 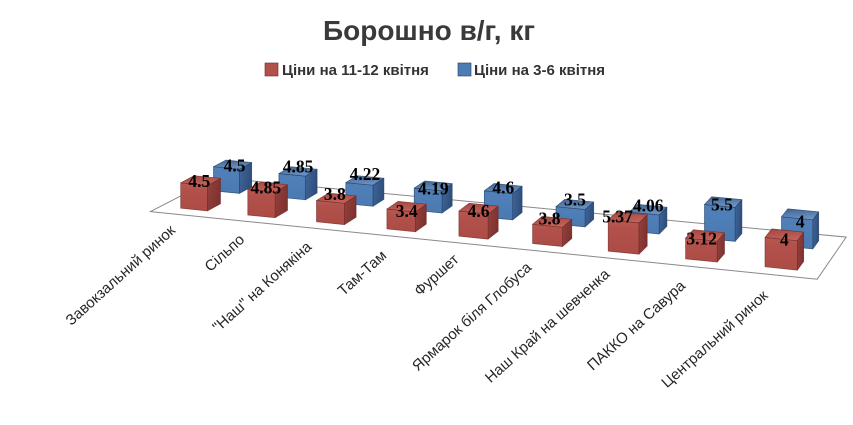 I want to click on svg-text: 4.19, so click(x=433, y=189).